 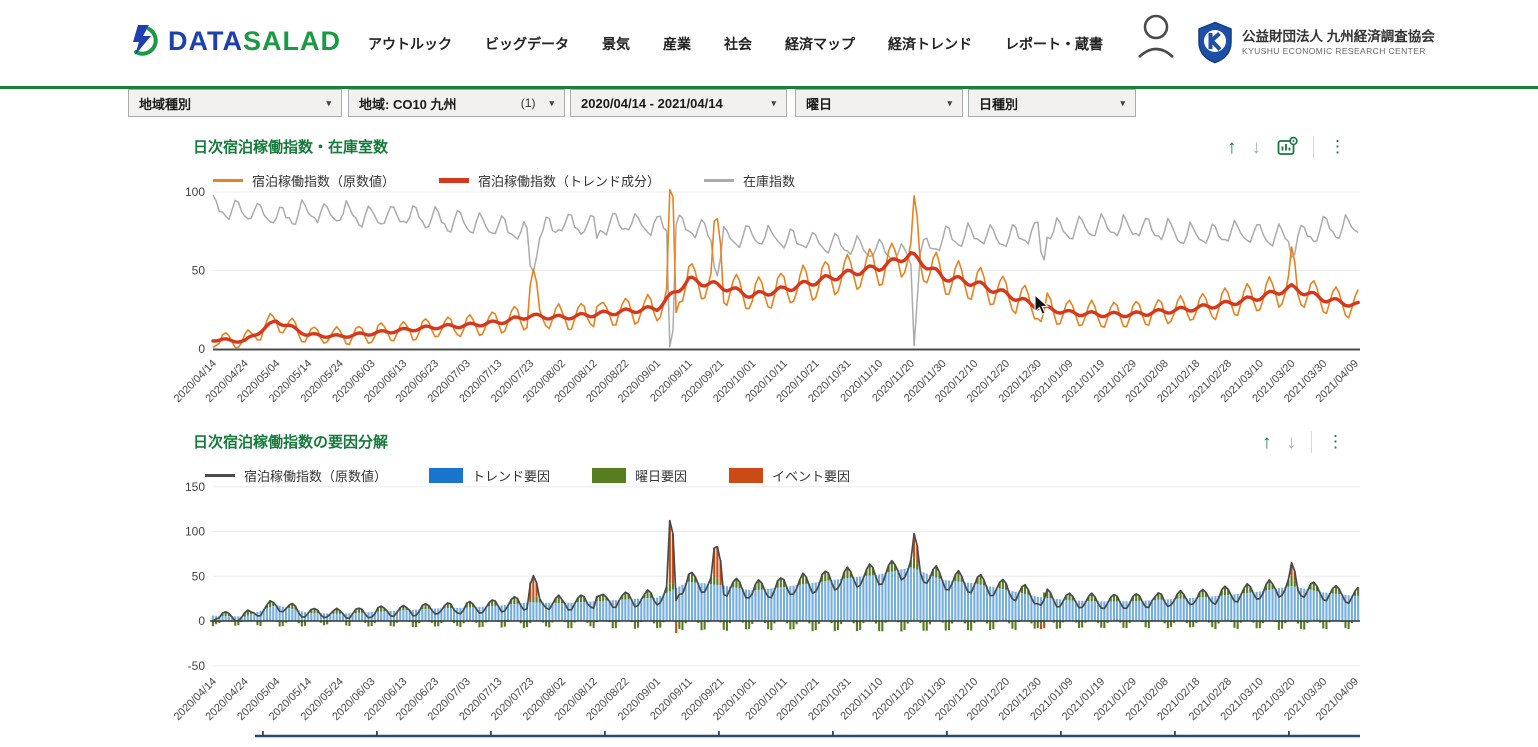 I want to click on legend-item-event-factor: イベント要因, so click(x=789, y=475).